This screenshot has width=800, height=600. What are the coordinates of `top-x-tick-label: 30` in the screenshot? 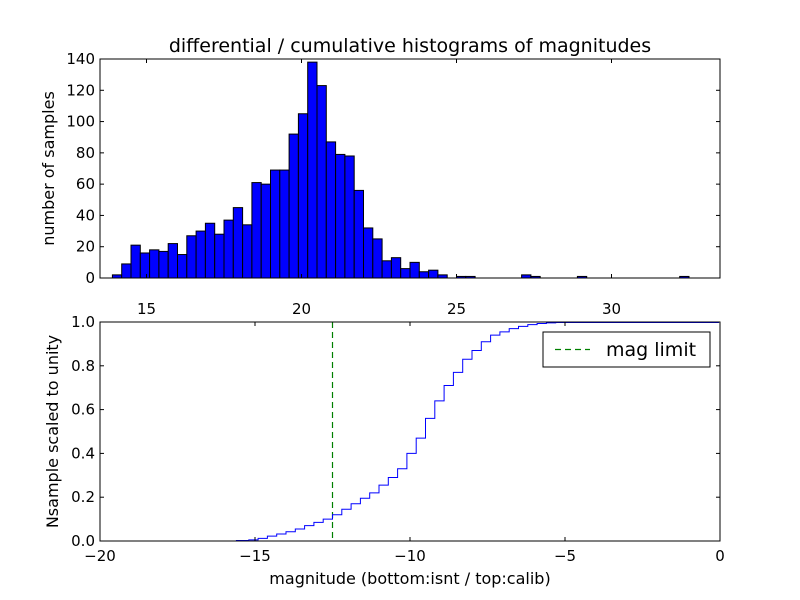 It's located at (611, 309).